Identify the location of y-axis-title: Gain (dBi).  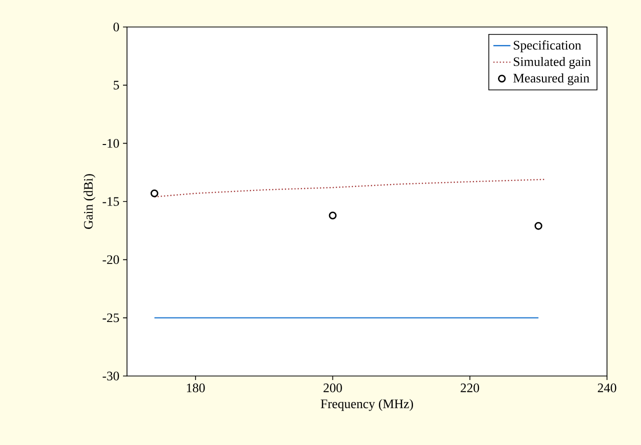
(90, 201).